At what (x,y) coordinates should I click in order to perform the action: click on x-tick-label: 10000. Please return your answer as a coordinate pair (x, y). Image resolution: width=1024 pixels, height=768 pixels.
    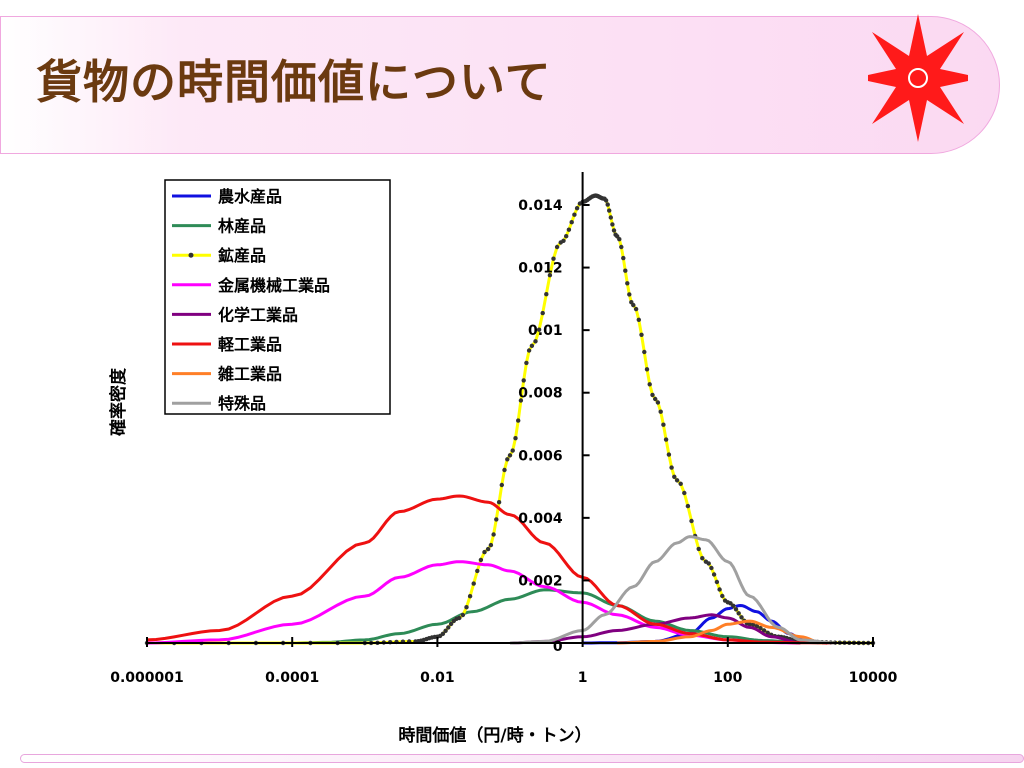
    Looking at the image, I should click on (873, 678).